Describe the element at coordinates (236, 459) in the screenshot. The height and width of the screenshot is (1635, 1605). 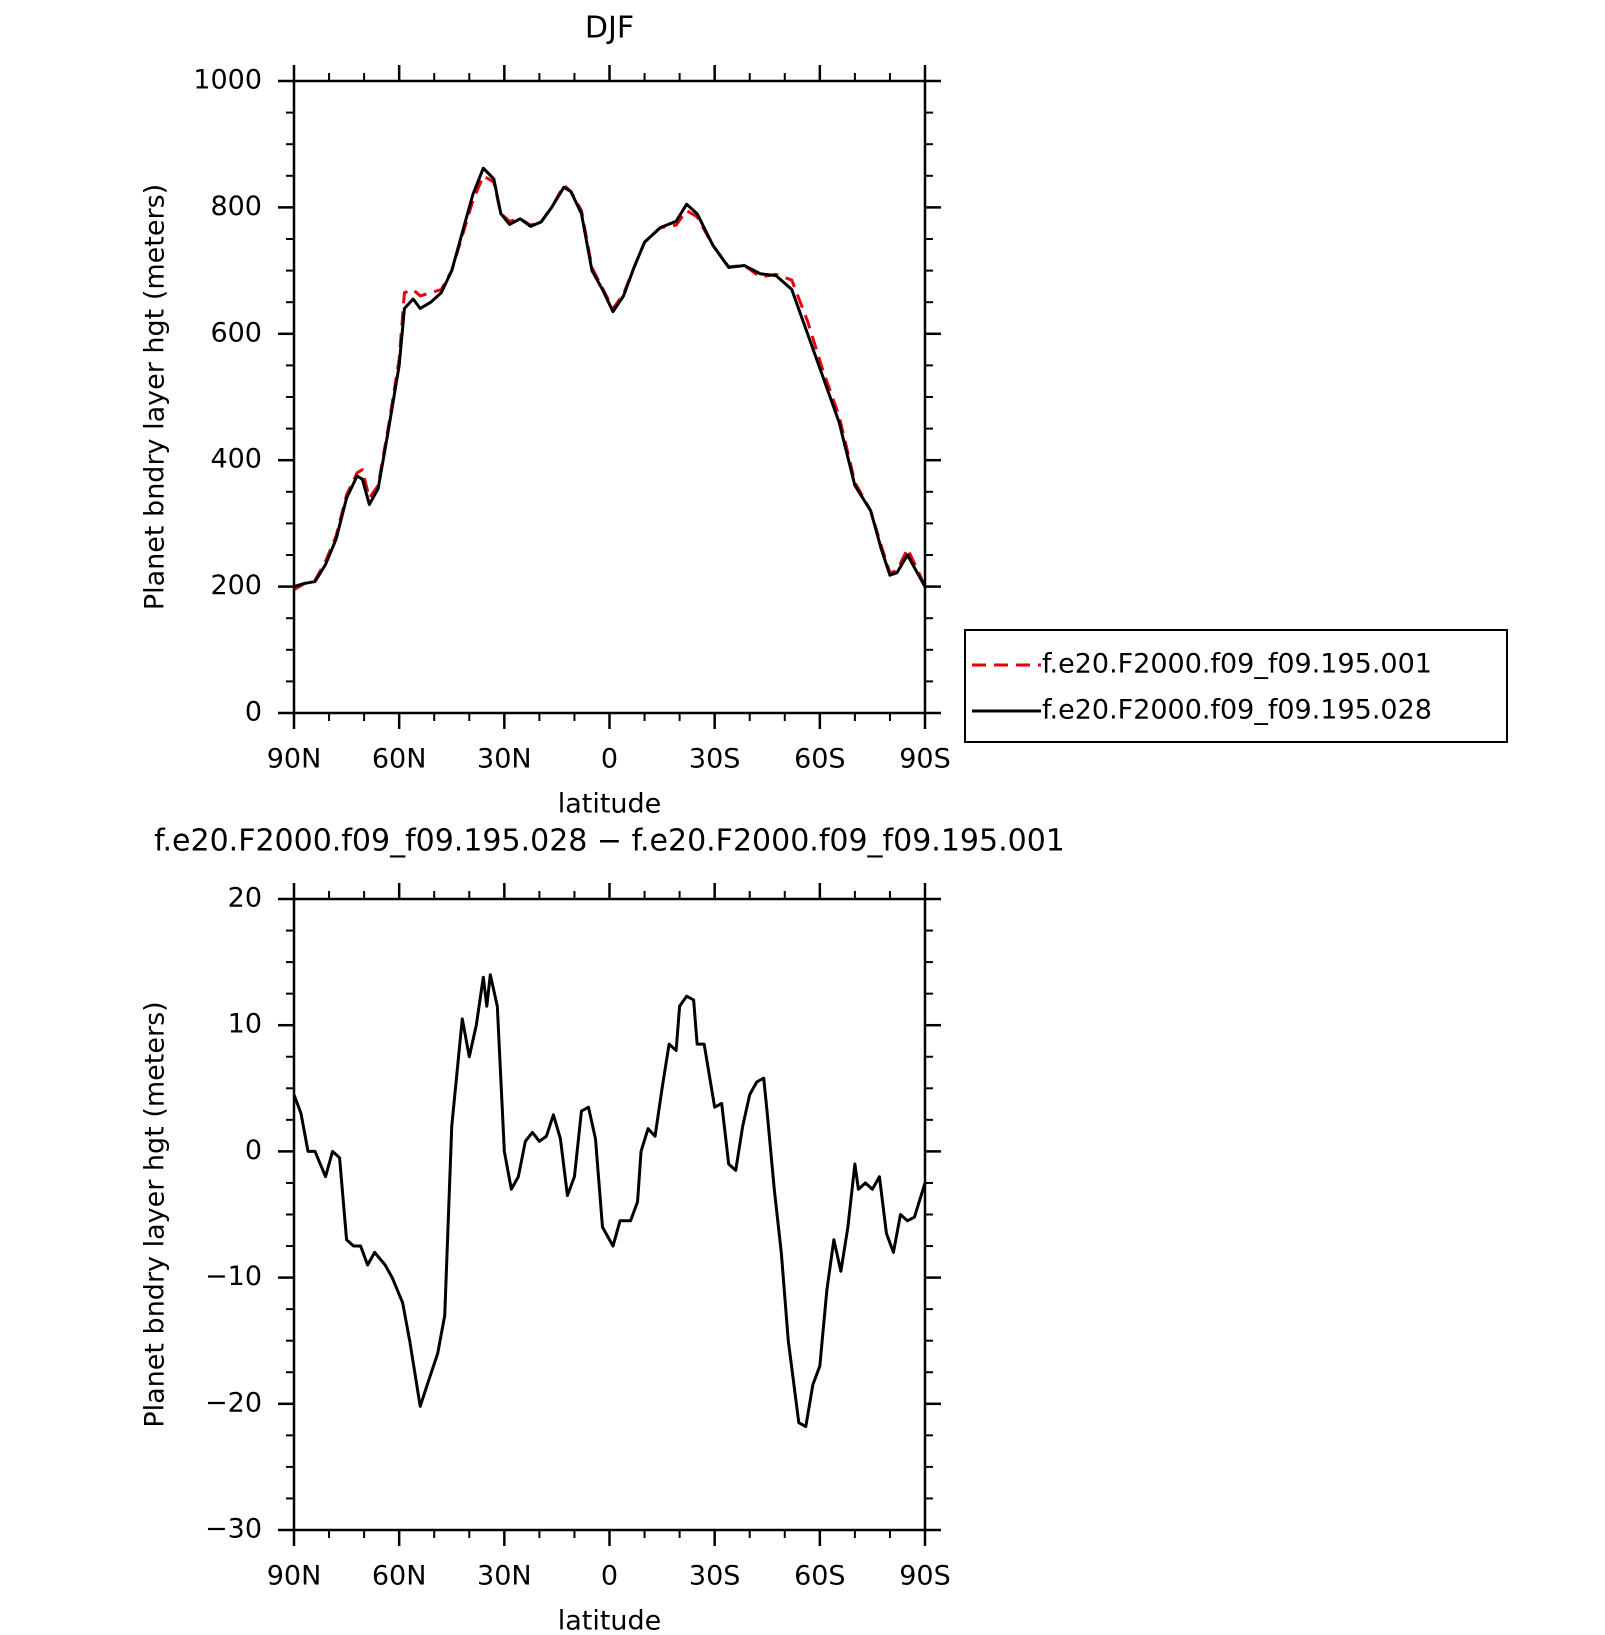
I see `y-tick-label: 400` at that location.